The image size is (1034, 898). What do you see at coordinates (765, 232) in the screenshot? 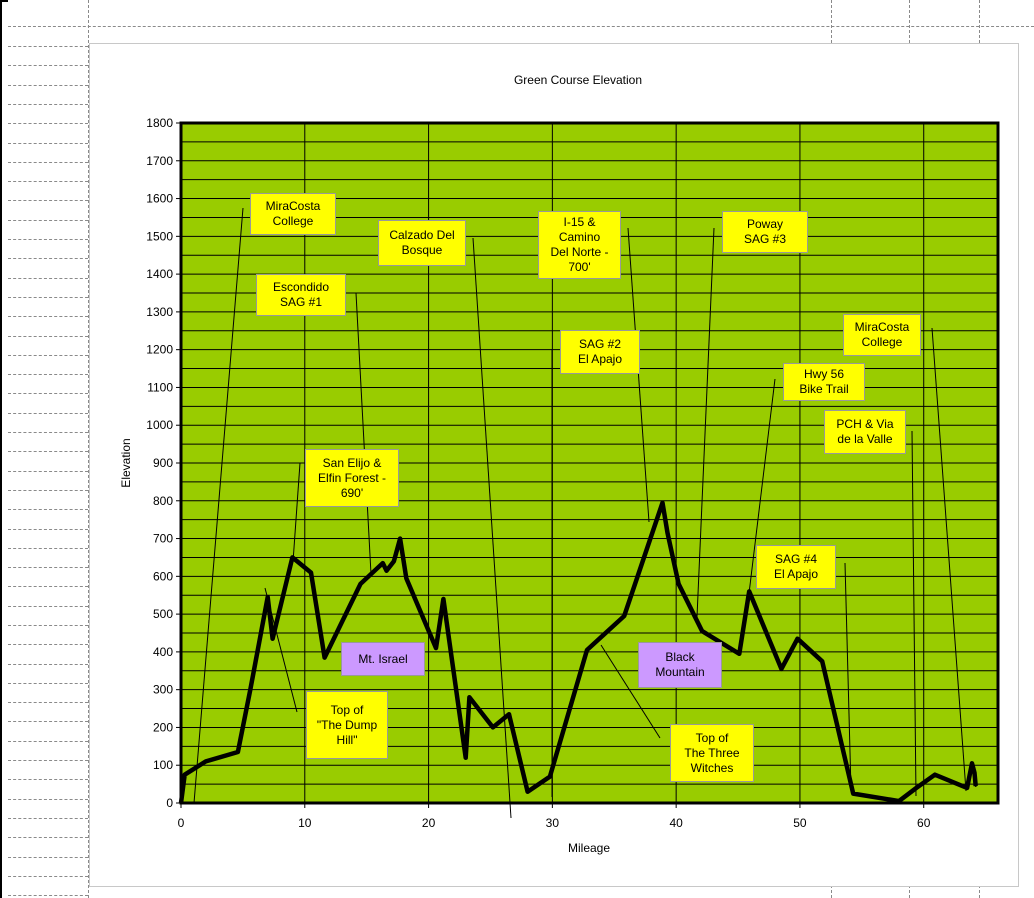
I see `callout-poway-sag3: Poway SAG #3` at bounding box center [765, 232].